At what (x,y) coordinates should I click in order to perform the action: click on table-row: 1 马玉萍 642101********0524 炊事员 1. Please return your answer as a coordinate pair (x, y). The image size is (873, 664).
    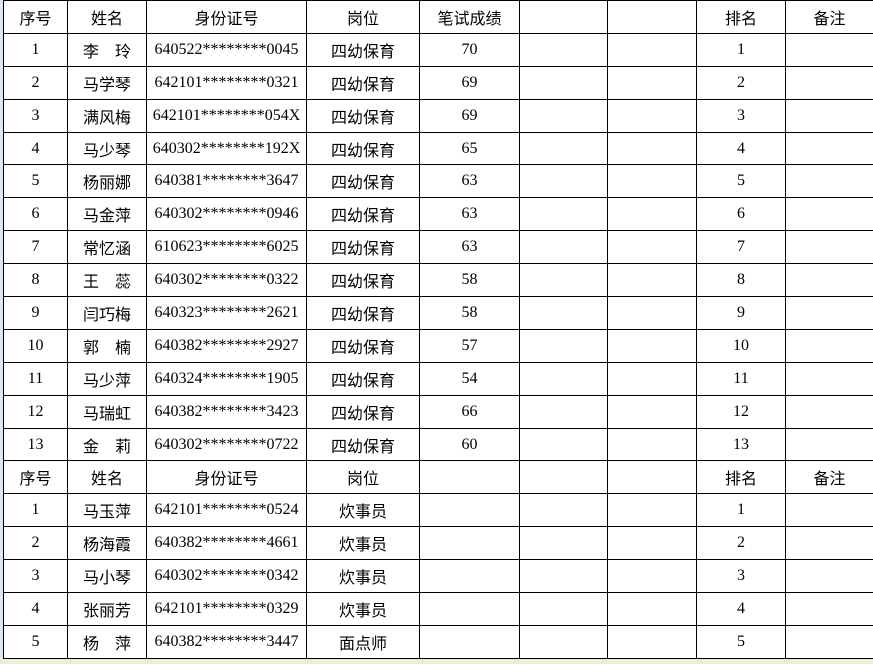
    Looking at the image, I should click on (438, 510).